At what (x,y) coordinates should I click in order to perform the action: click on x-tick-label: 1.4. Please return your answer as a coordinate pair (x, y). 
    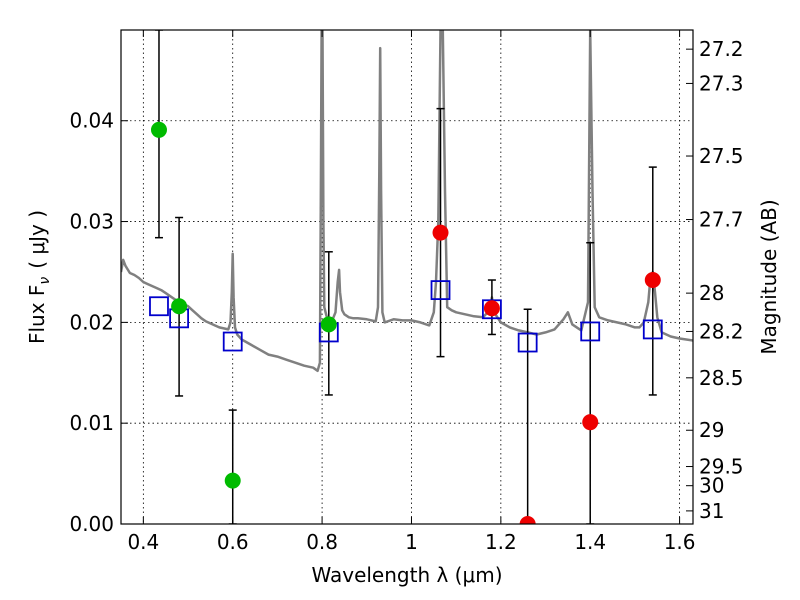
    Looking at the image, I should click on (590, 542).